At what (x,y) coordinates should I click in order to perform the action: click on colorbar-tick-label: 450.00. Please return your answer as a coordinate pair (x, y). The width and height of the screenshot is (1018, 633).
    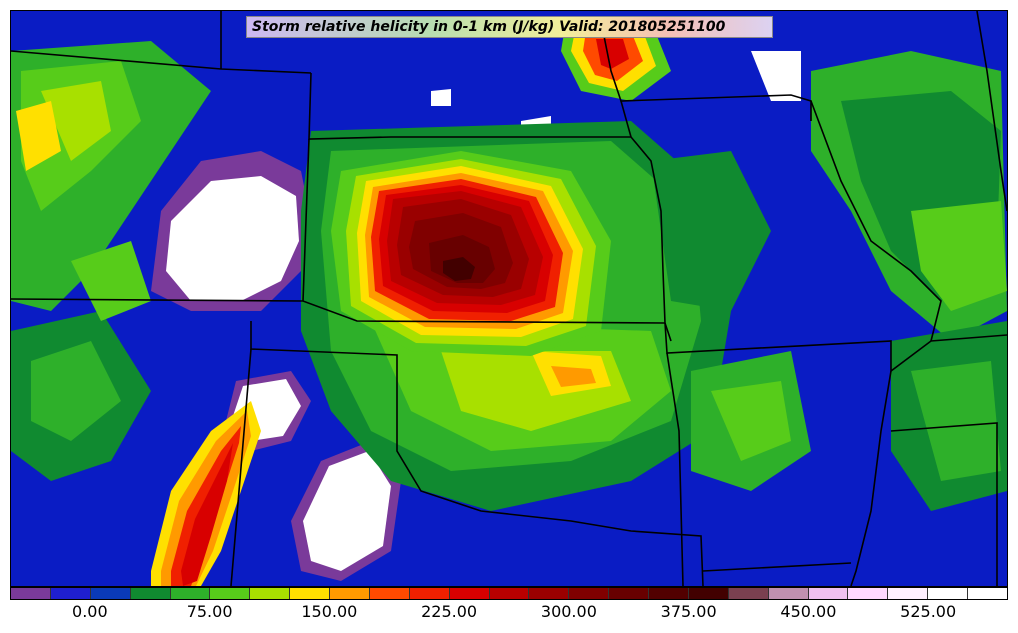
    Looking at the image, I should click on (808, 611).